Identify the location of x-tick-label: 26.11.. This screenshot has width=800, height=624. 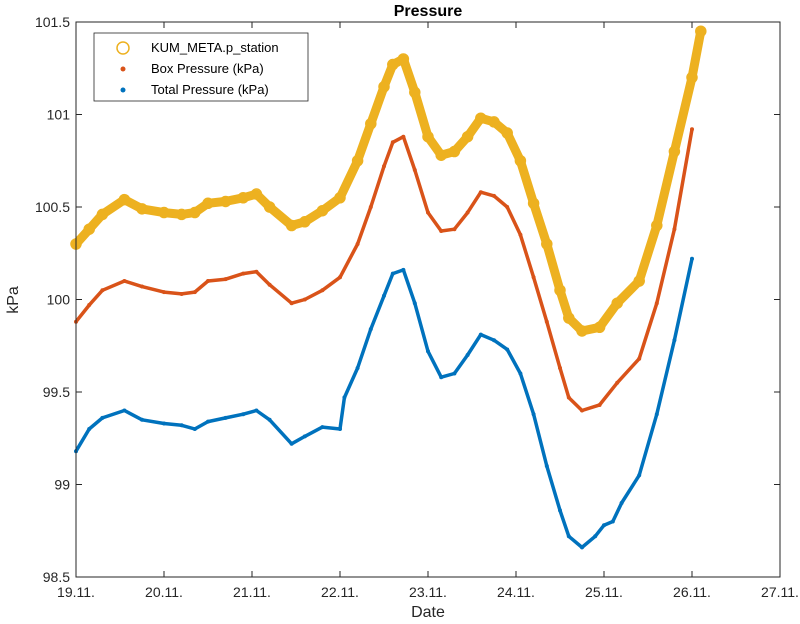
(692, 592).